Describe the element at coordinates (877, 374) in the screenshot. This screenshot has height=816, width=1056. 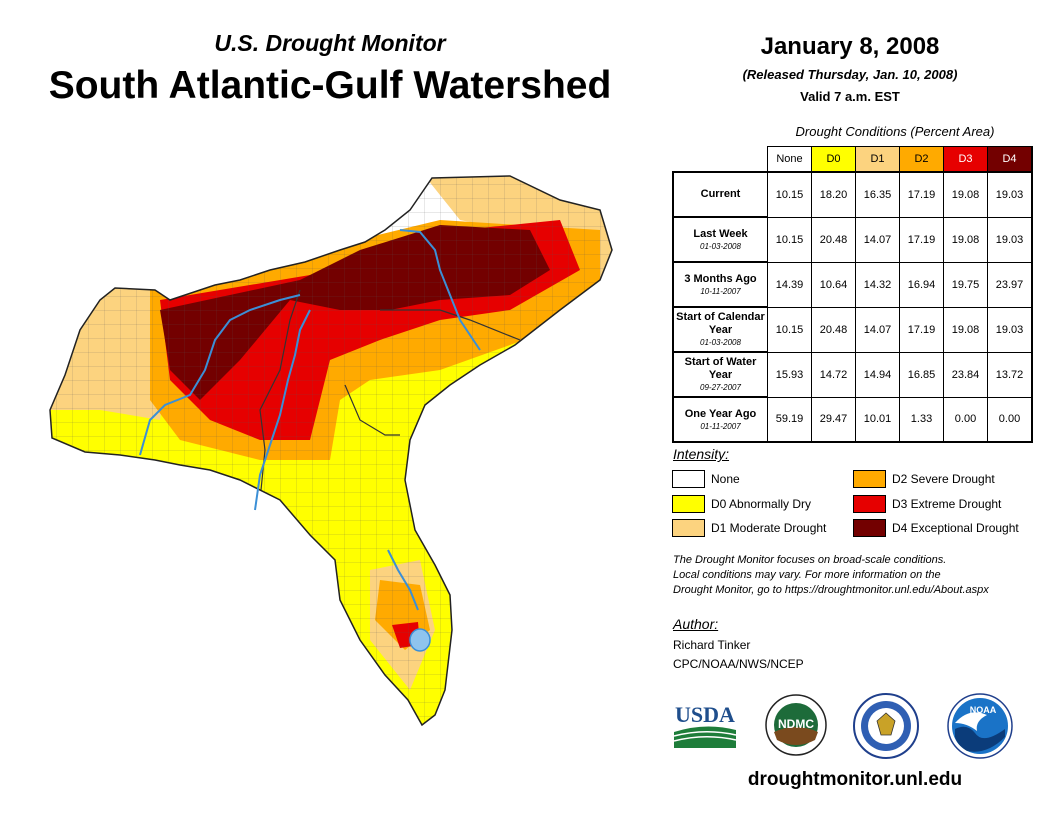
I see `table-cell: 14.94` at that location.